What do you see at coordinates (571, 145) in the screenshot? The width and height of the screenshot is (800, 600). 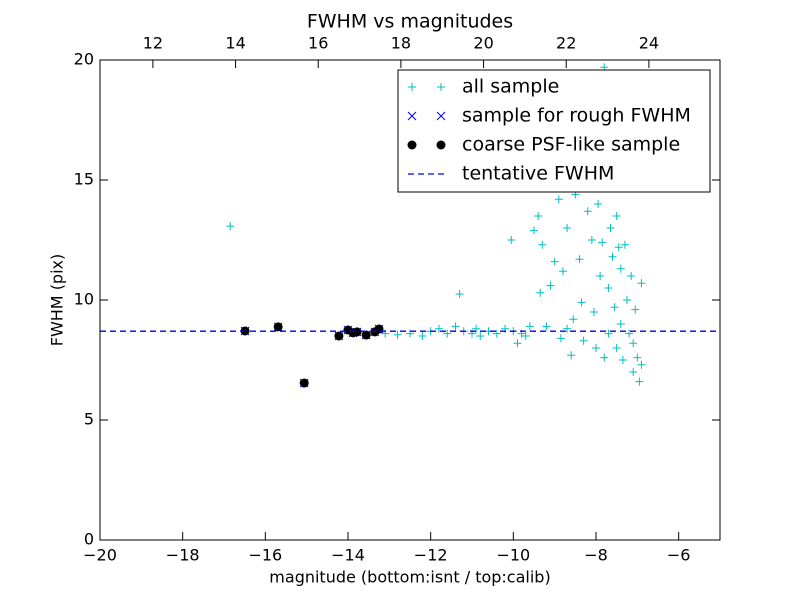 I see `legend-label: coarse PSF-like sample` at bounding box center [571, 145].